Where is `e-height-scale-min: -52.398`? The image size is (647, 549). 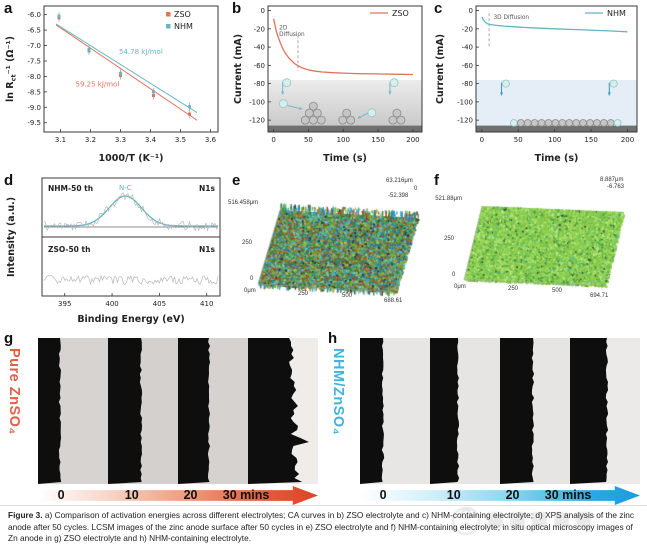 e-height-scale-min: -52.398 is located at coordinates (398, 196).